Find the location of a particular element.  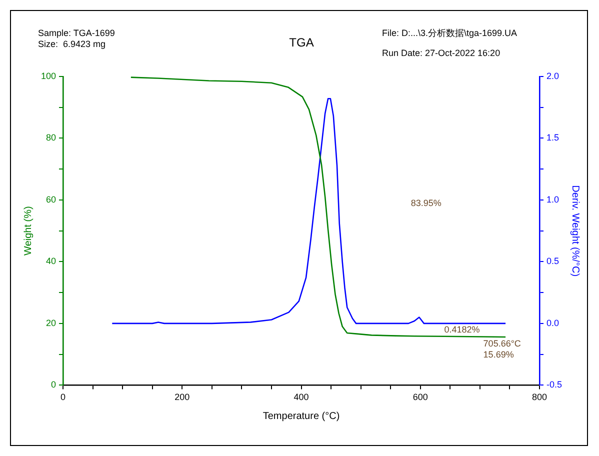

x-tick-label: 800 is located at coordinates (540, 397).